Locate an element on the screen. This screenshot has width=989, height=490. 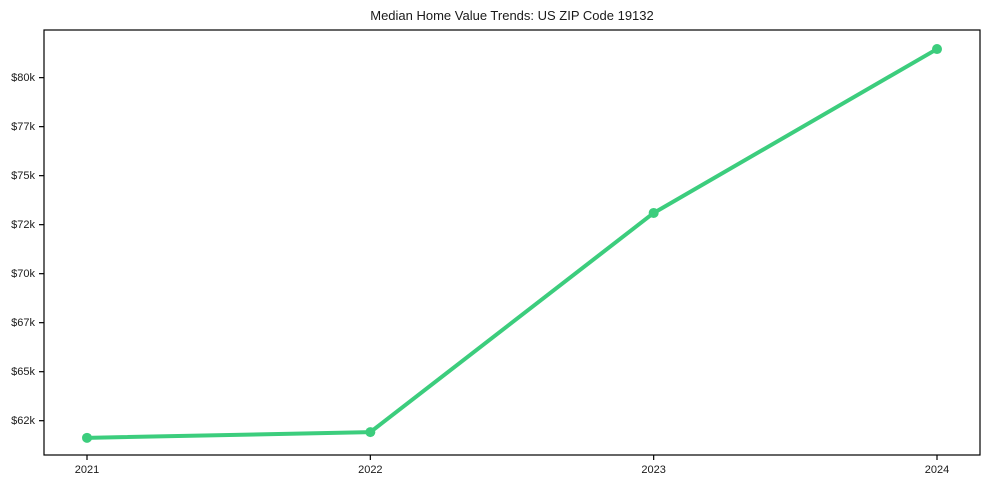
data-point-2023 is located at coordinates (653, 212).